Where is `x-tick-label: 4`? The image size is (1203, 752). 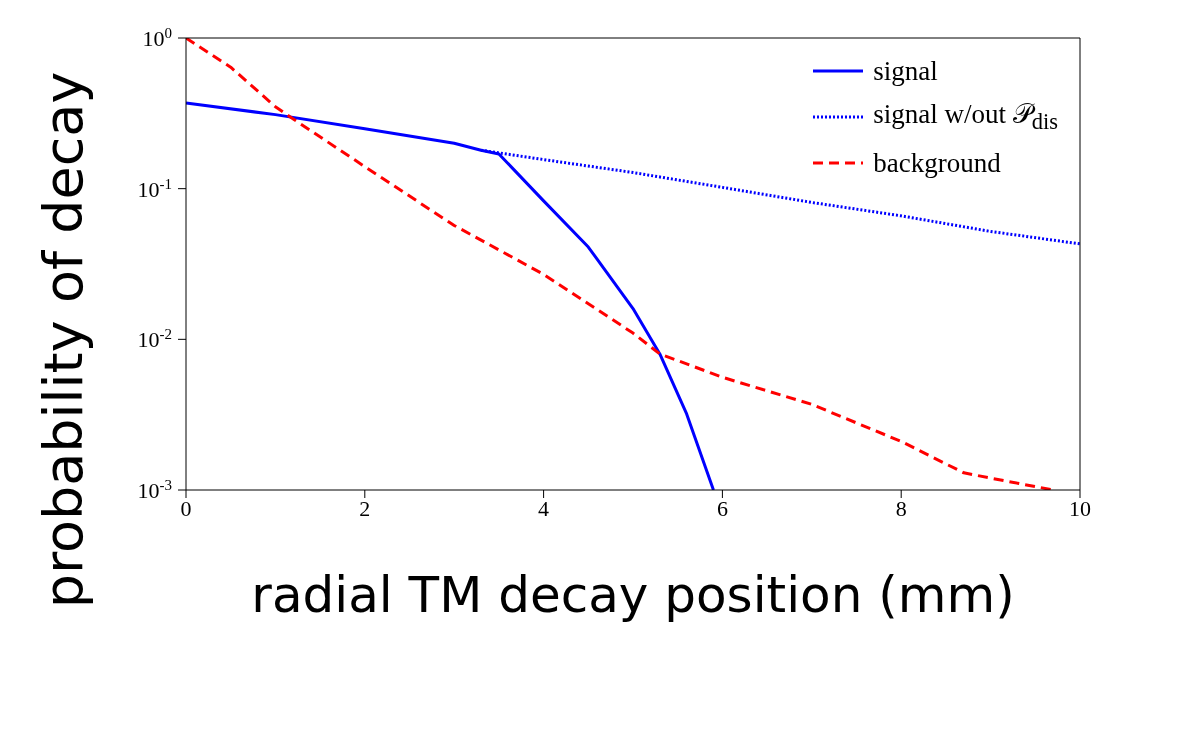 x-tick-label: 4 is located at coordinates (544, 508).